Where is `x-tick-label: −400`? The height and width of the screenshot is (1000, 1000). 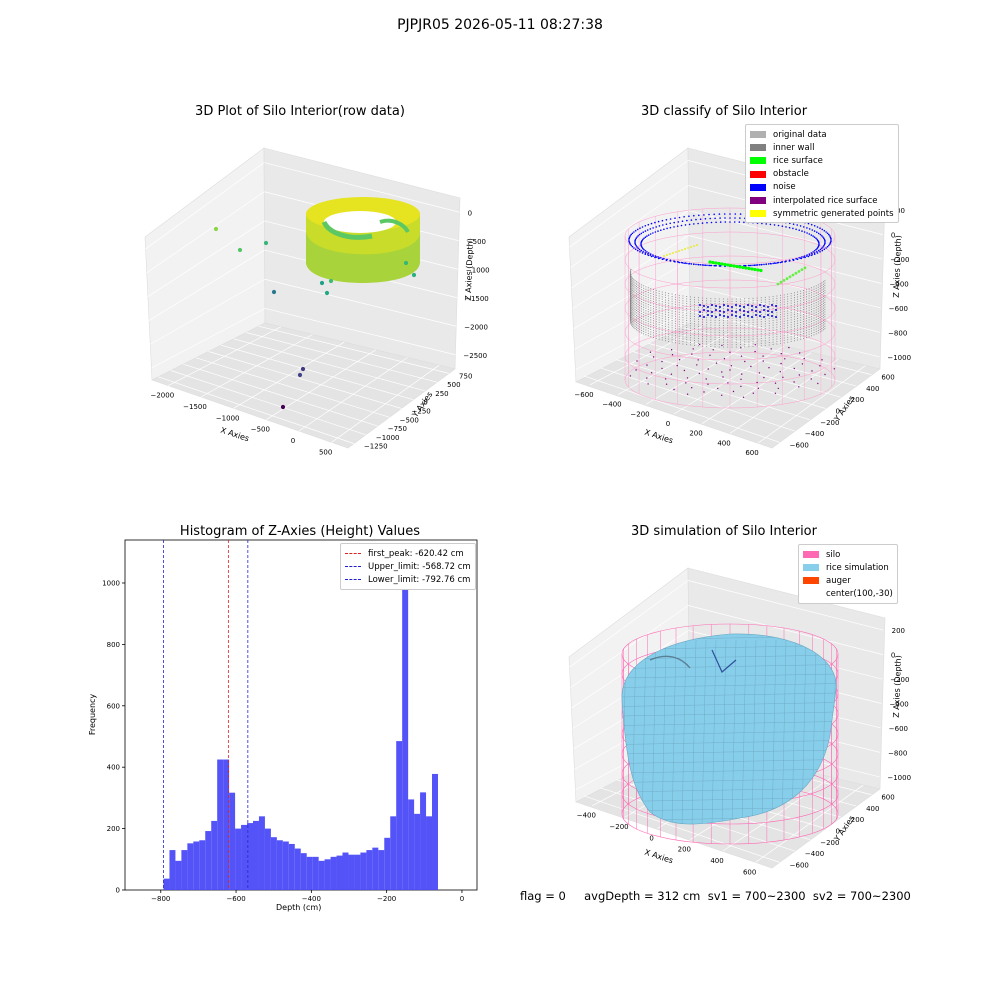 x-tick-label: −400 is located at coordinates (311, 899).